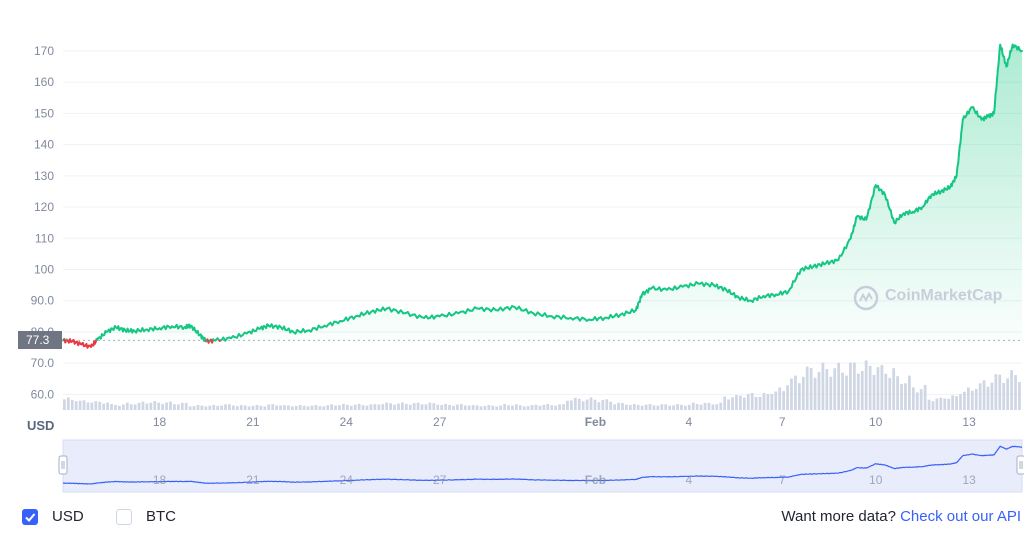 This screenshot has height=543, width=1024. What do you see at coordinates (541, 466) in the screenshot?
I see `range-navigator: 18 21 24 27 Feb 4 7 10 13` at bounding box center [541, 466].